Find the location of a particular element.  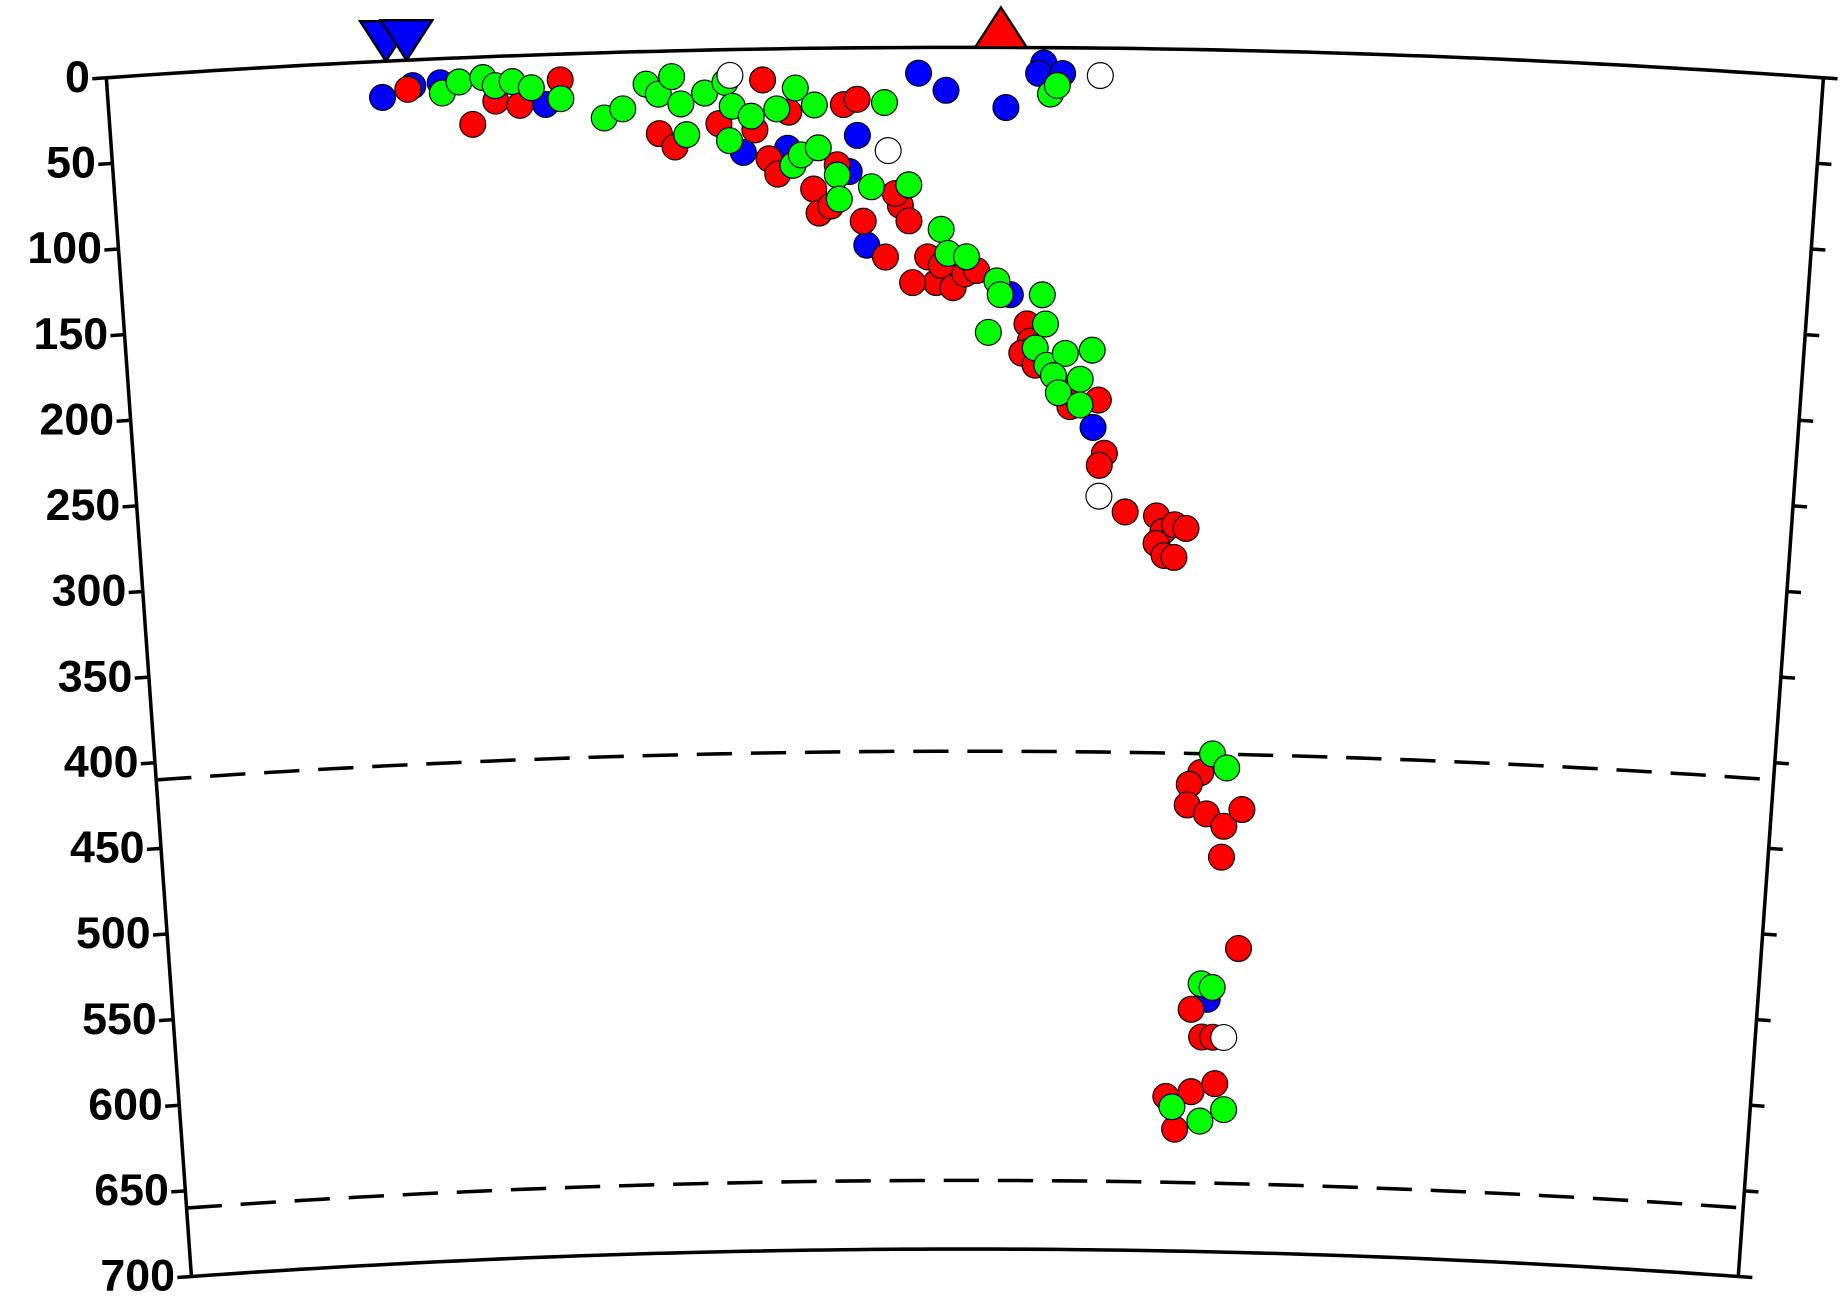

y-tick-label: 350 is located at coordinates (95, 676).